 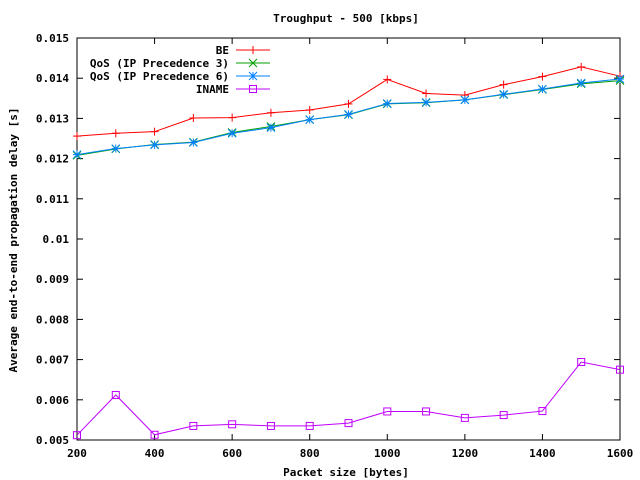 I want to click on legend-label: QoS (IP Precedence 6), so click(x=159, y=76).